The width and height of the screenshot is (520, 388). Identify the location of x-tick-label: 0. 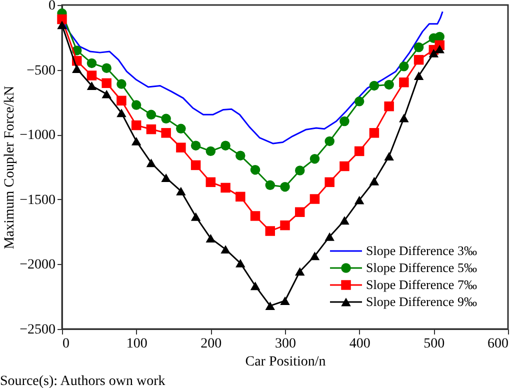
(66, 344).